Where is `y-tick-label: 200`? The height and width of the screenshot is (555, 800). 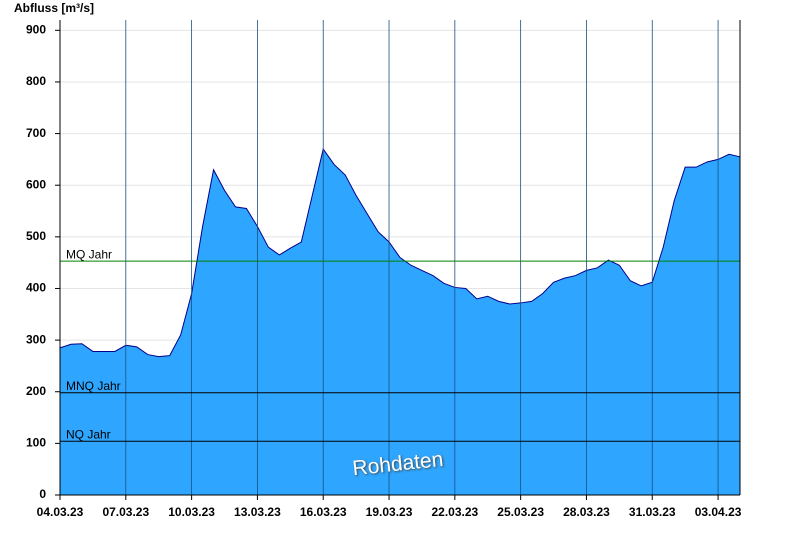 y-tick-label: 200 is located at coordinates (36, 391).